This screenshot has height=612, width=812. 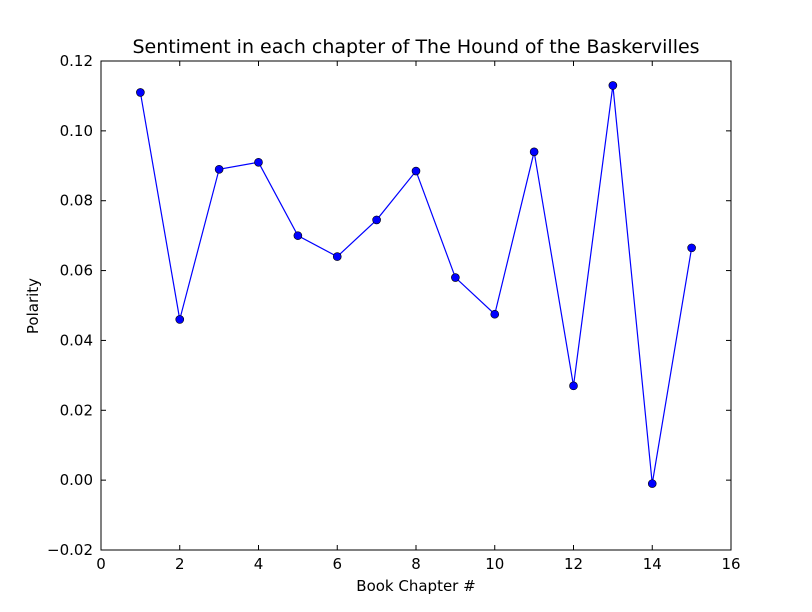 What do you see at coordinates (76, 410) in the screenshot?
I see `y-tick-label: 0.02` at bounding box center [76, 410].